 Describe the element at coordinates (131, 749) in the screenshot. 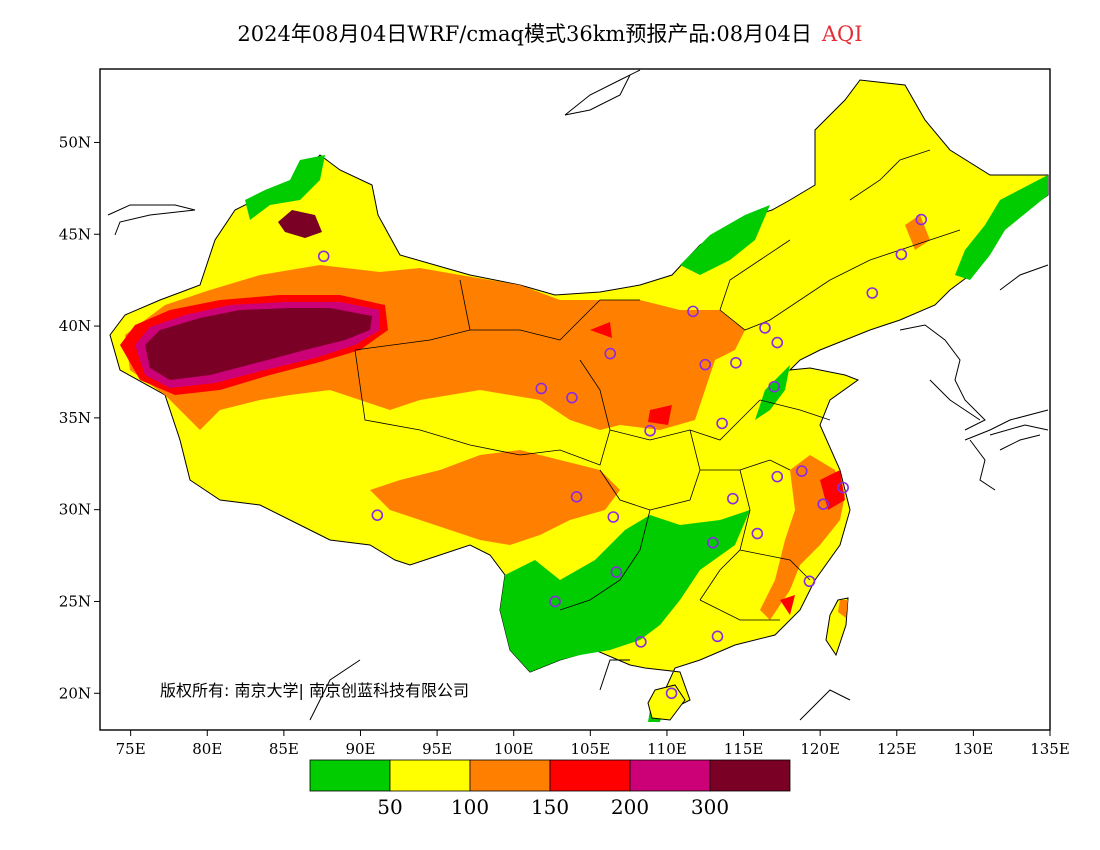

I see `x-tick-label: 75E` at that location.